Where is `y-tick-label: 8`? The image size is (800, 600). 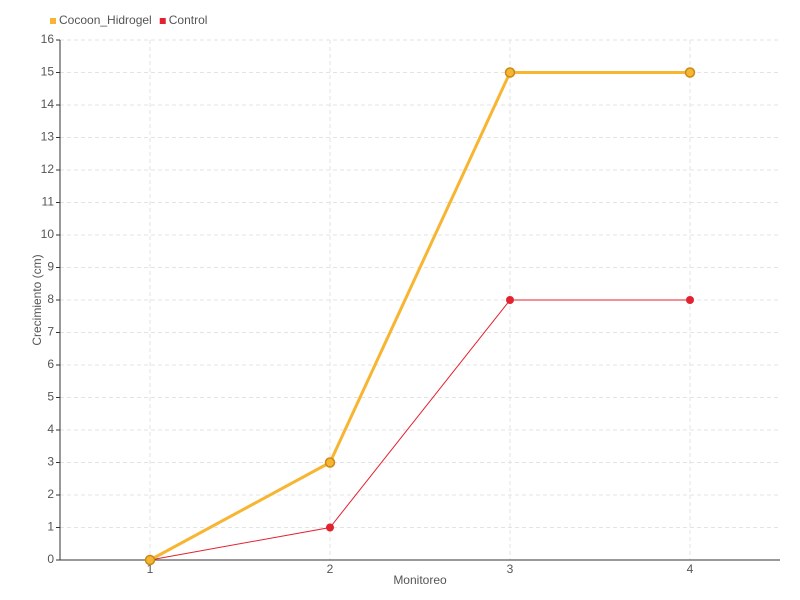
y-tick-label: 8 is located at coordinates (50, 299).